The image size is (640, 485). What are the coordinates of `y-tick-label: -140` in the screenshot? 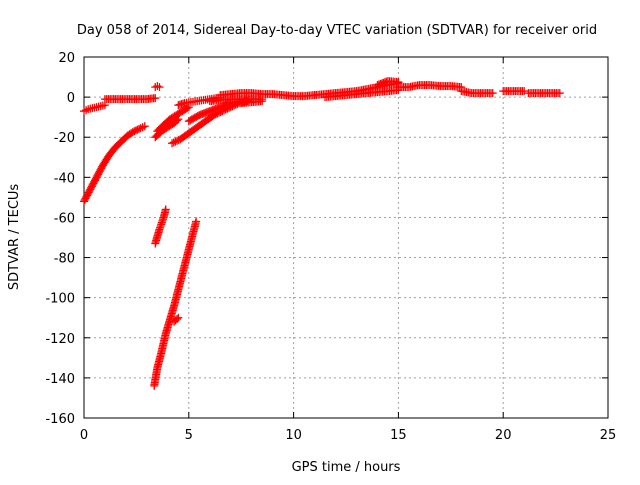 It's located at (60, 379).